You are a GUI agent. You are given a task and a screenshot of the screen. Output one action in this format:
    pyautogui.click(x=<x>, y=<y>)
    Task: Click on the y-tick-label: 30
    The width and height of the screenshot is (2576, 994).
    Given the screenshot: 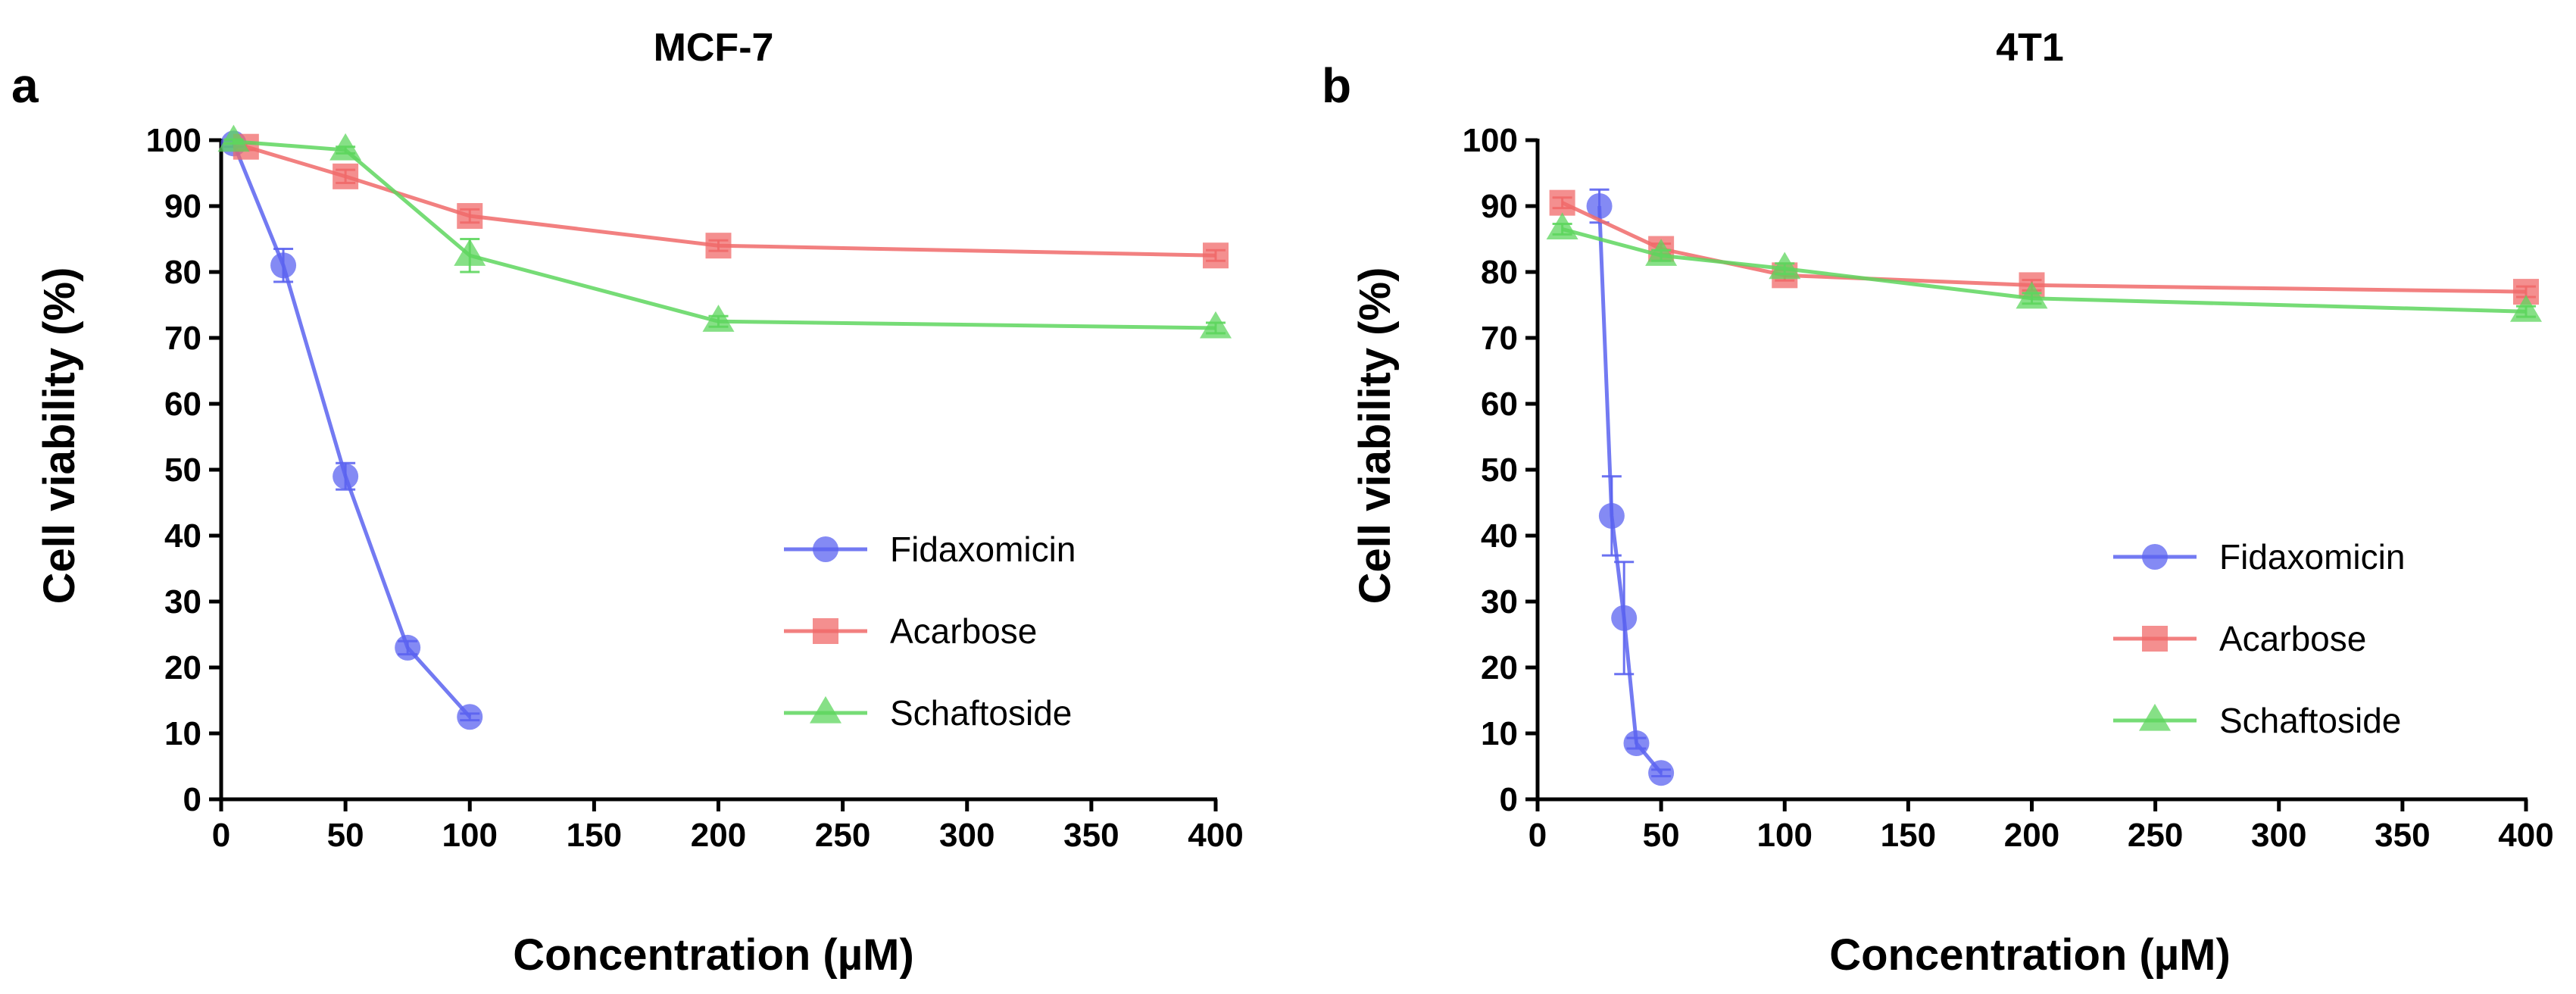 What is the action you would take?
    pyautogui.click(x=183, y=601)
    